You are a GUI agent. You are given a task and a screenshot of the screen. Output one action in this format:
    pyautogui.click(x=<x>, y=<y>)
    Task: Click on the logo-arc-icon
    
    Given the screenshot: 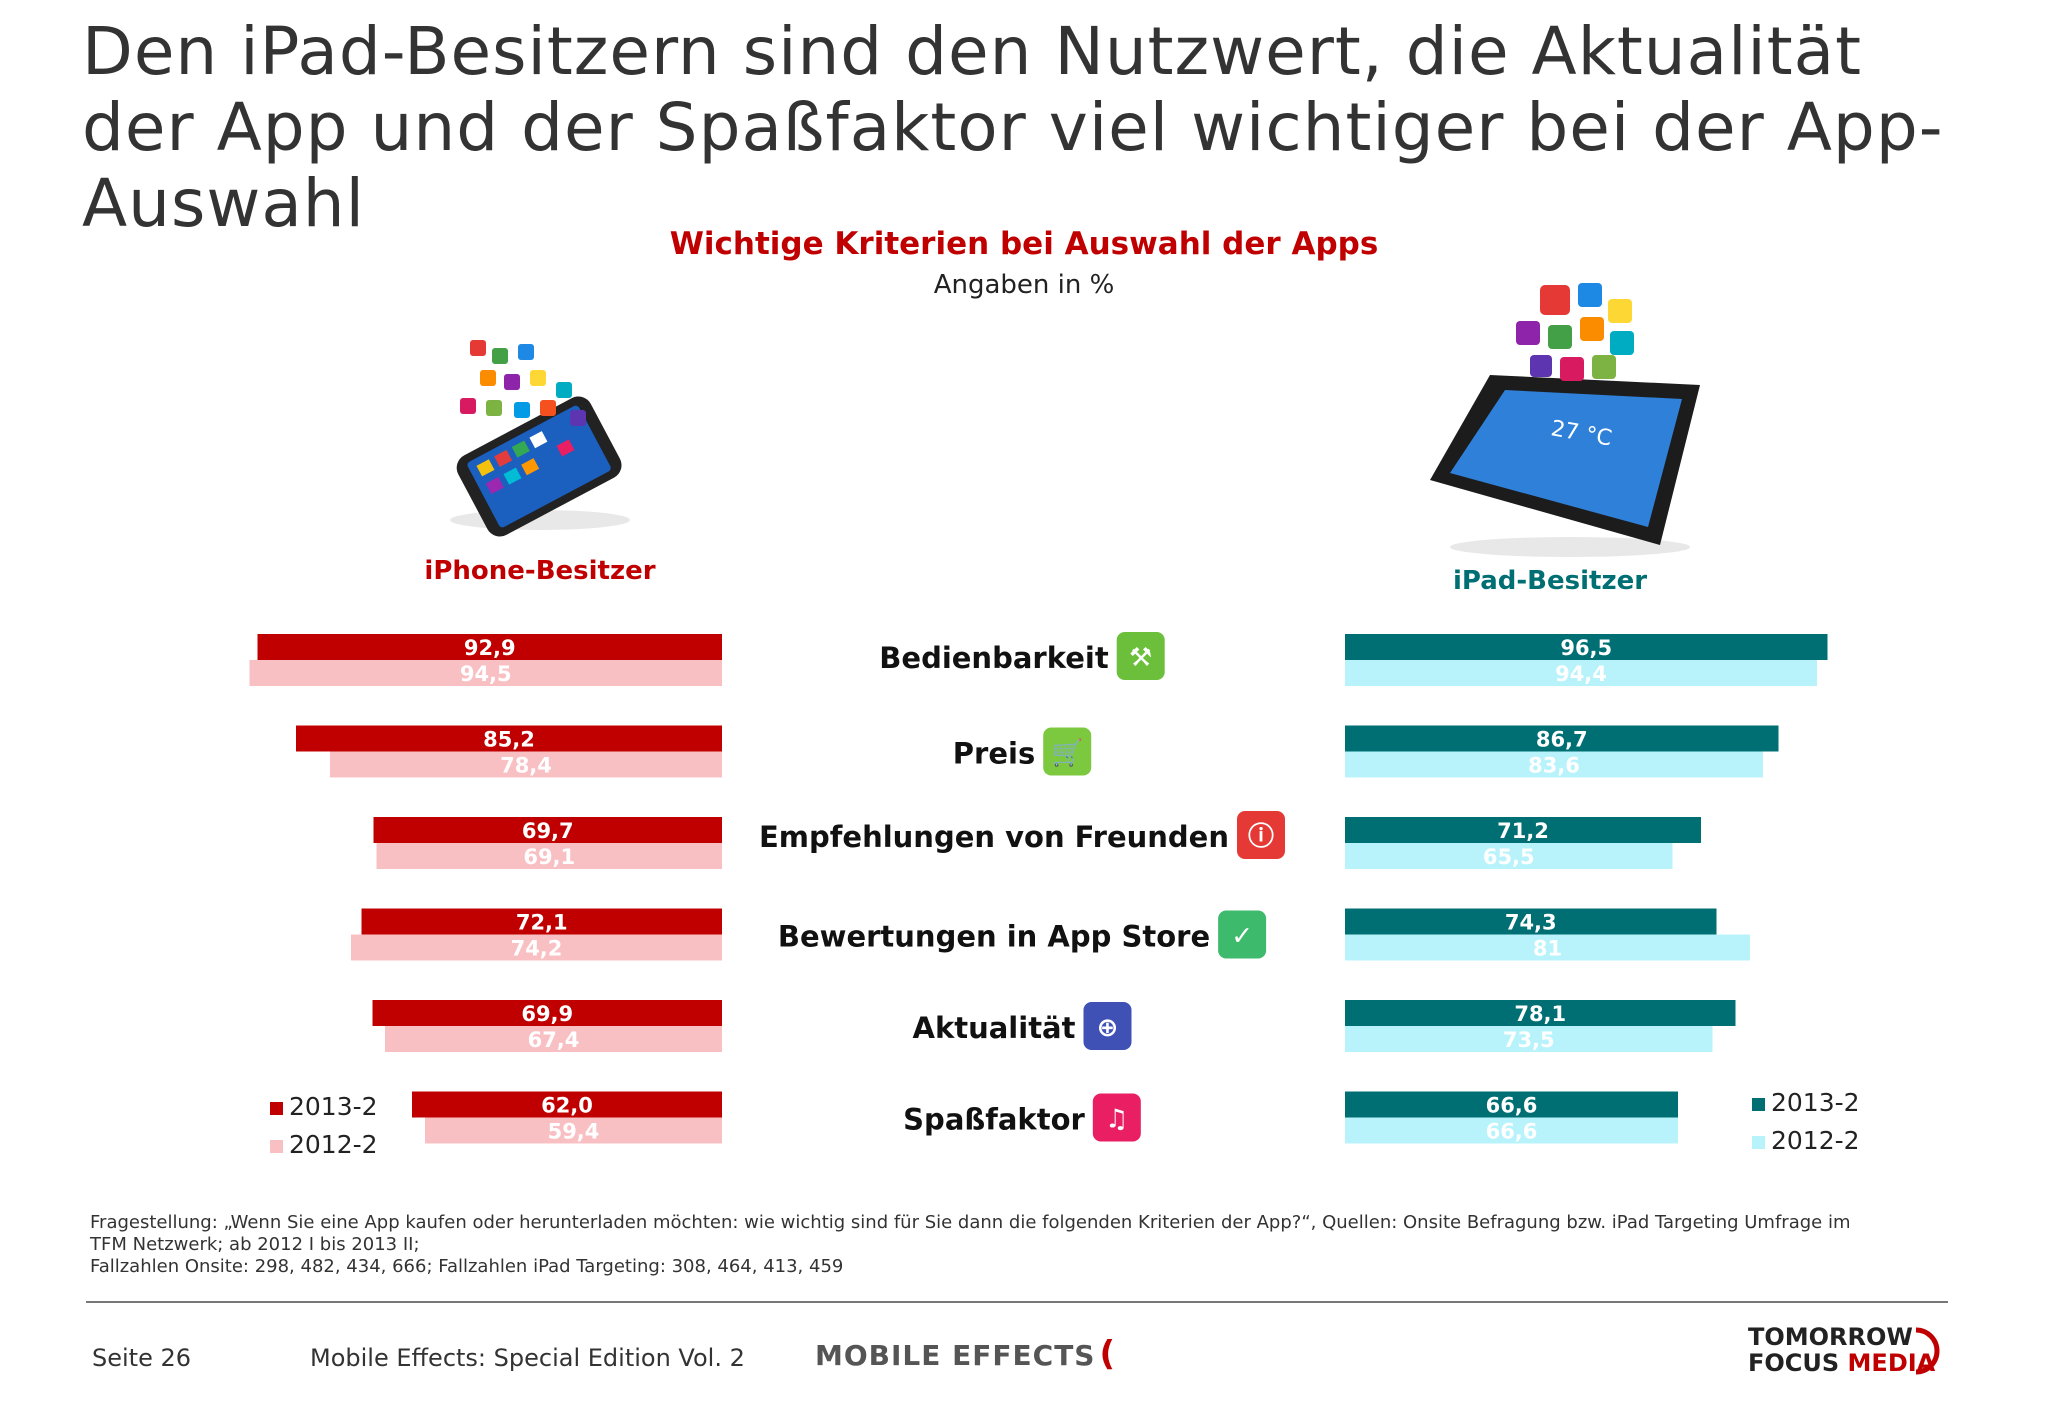 What is the action you would take?
    pyautogui.click(x=1927, y=1351)
    